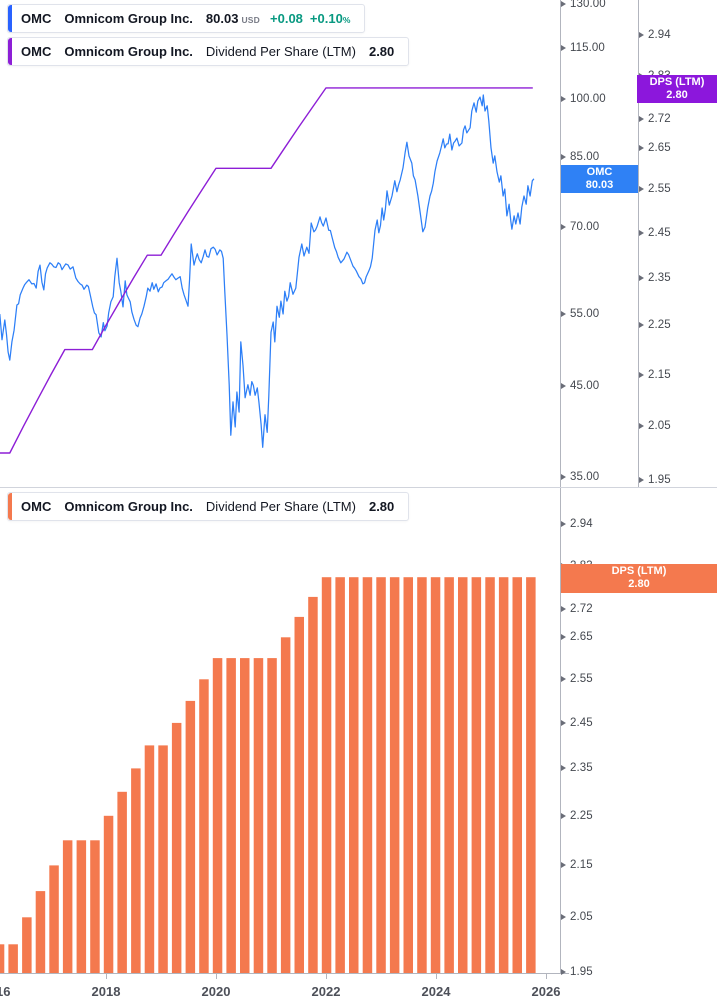  Describe the element at coordinates (36, 18) in the screenshot. I see `symbol-ticker: OMC` at that location.